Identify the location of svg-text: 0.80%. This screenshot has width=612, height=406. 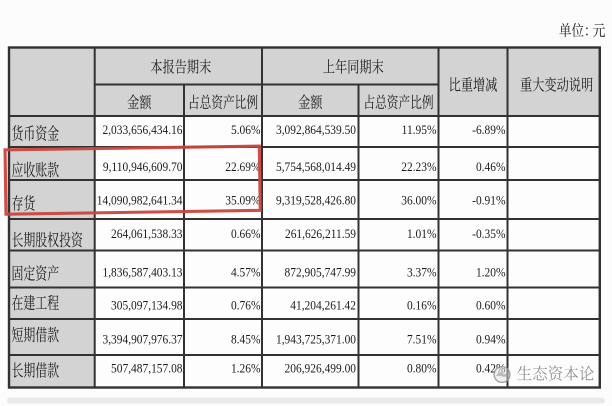
(422, 368).